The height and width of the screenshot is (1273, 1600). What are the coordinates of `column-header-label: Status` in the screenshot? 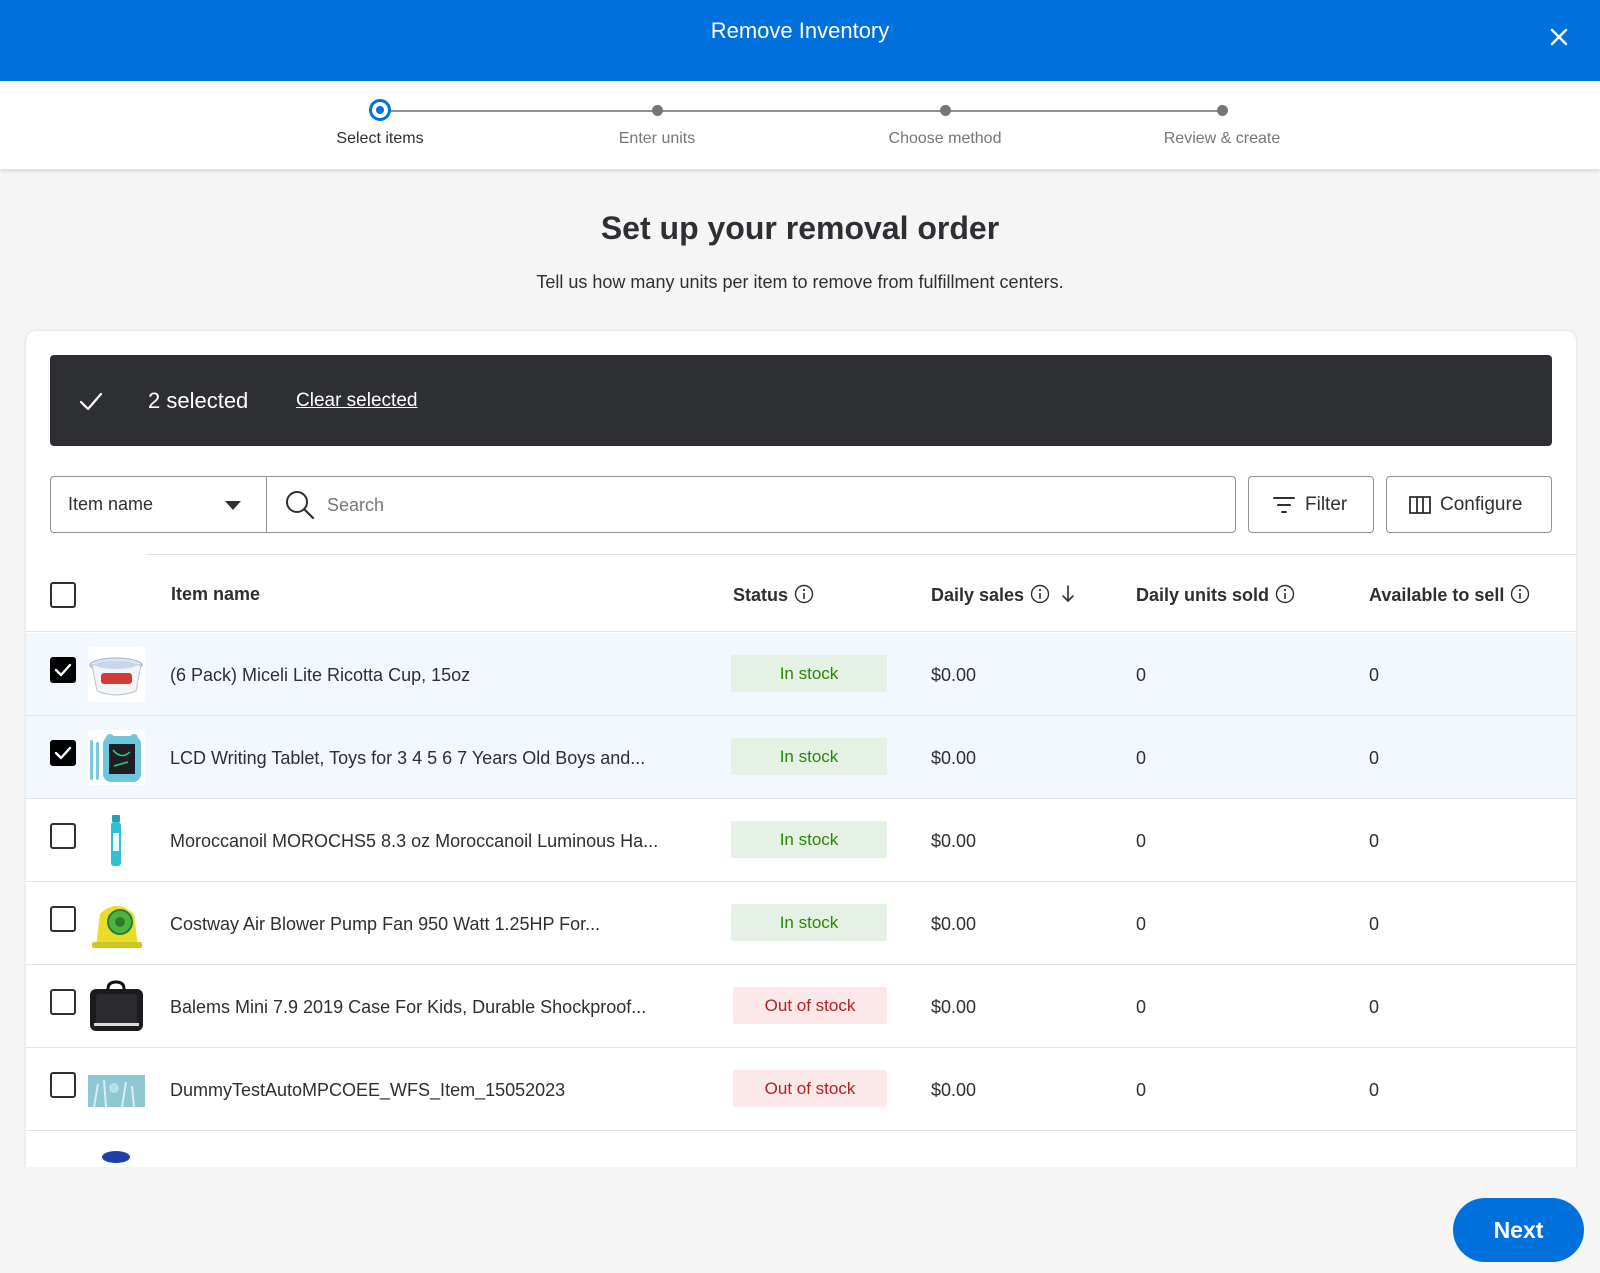 It's located at (761, 595).